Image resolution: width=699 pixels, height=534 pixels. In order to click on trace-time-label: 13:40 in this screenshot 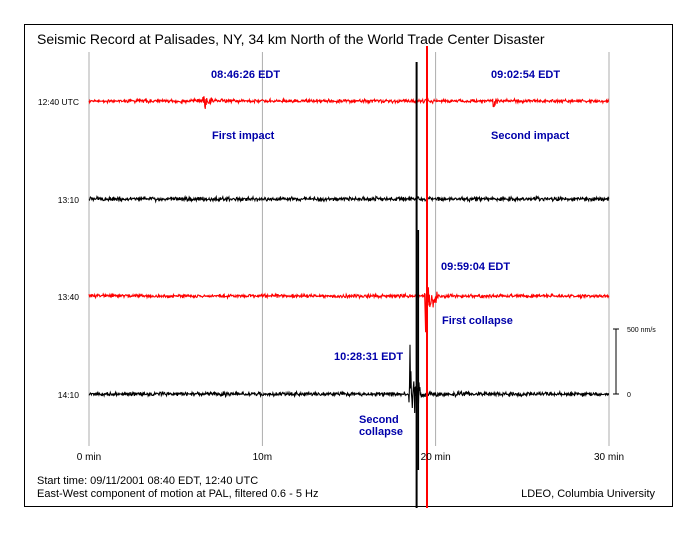, I will do `click(69, 297)`.